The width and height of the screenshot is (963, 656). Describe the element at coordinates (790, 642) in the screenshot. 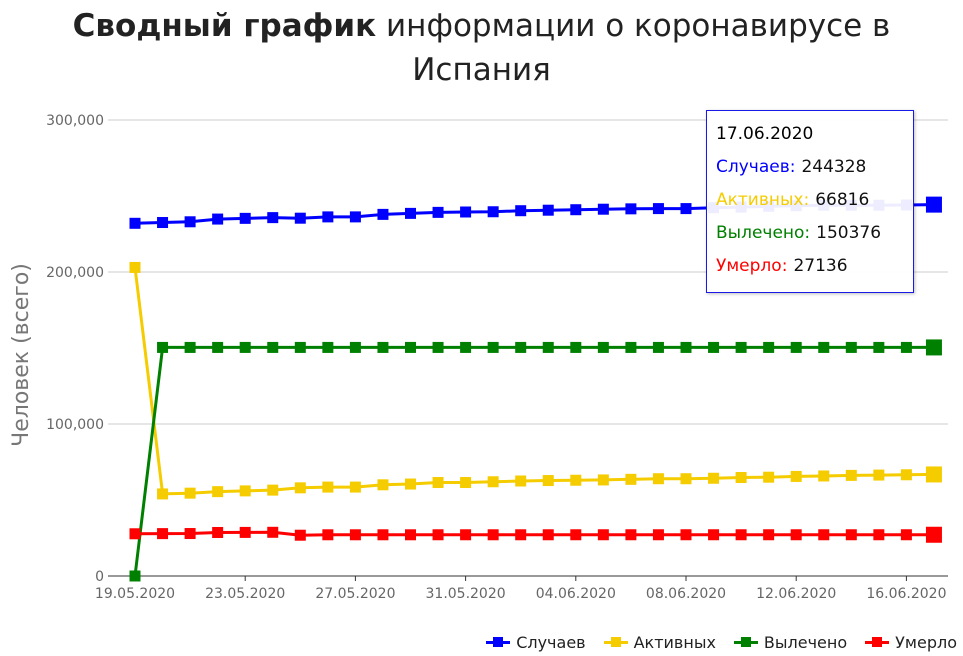

I see `legend-item-recovered: Вылечено` at that location.